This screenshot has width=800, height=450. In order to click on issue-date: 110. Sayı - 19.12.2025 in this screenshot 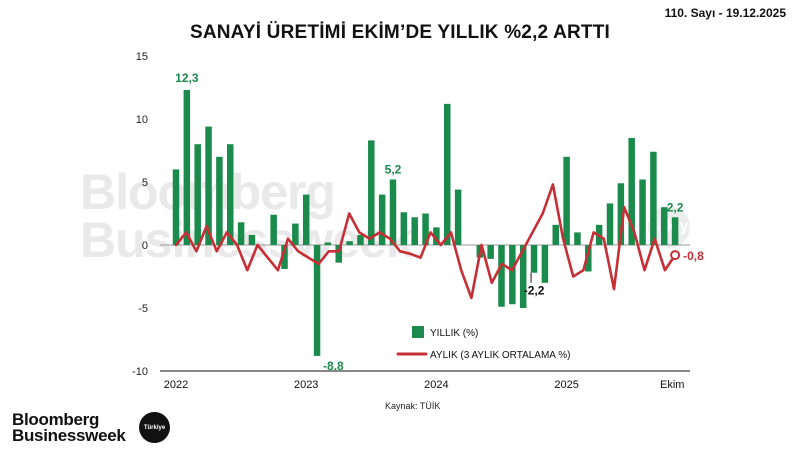, I will do `click(725, 13)`.